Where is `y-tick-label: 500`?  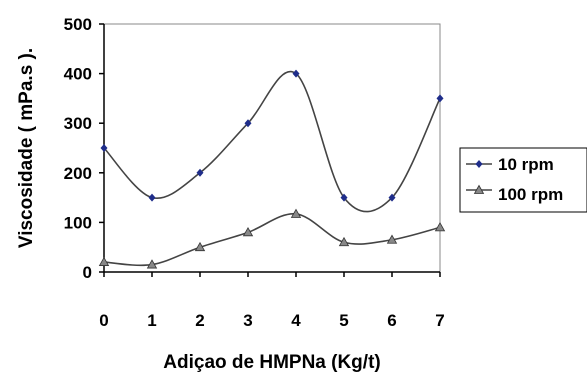
y-tick-label: 500 is located at coordinates (78, 24).